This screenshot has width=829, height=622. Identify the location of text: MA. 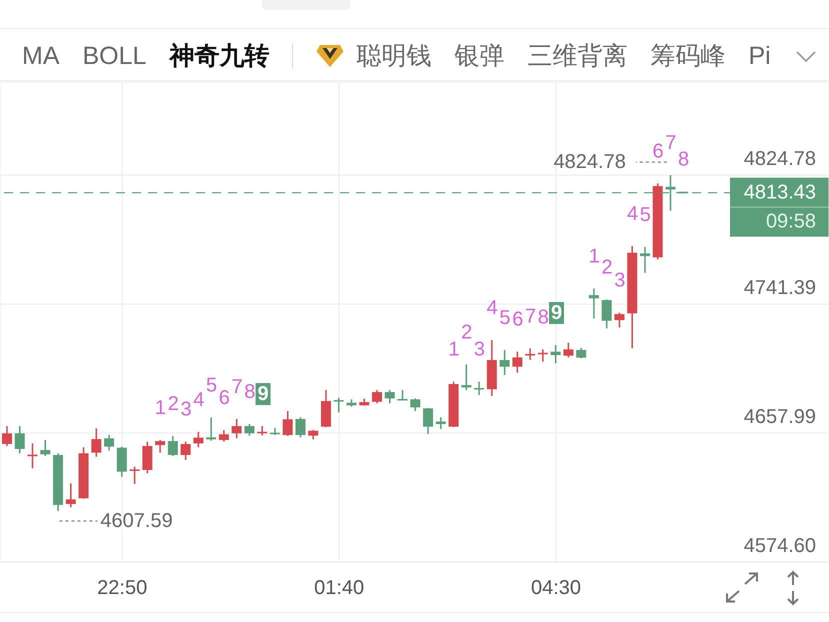
(41, 56).